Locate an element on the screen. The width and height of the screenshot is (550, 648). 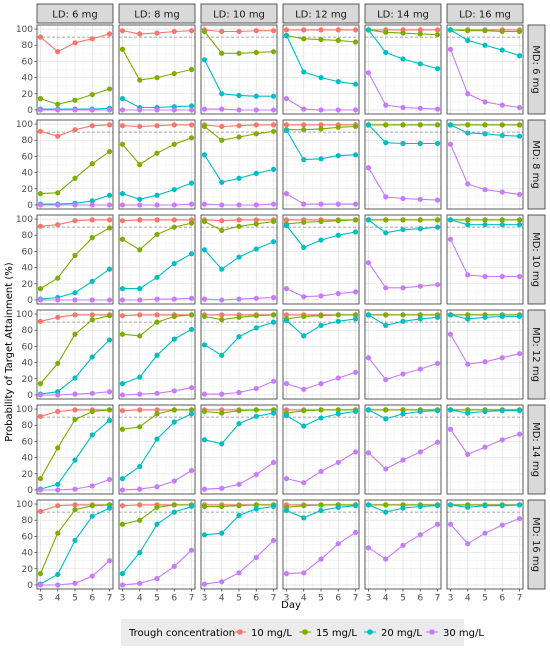
y-tick-label: 100 is located at coordinates (24, 125).